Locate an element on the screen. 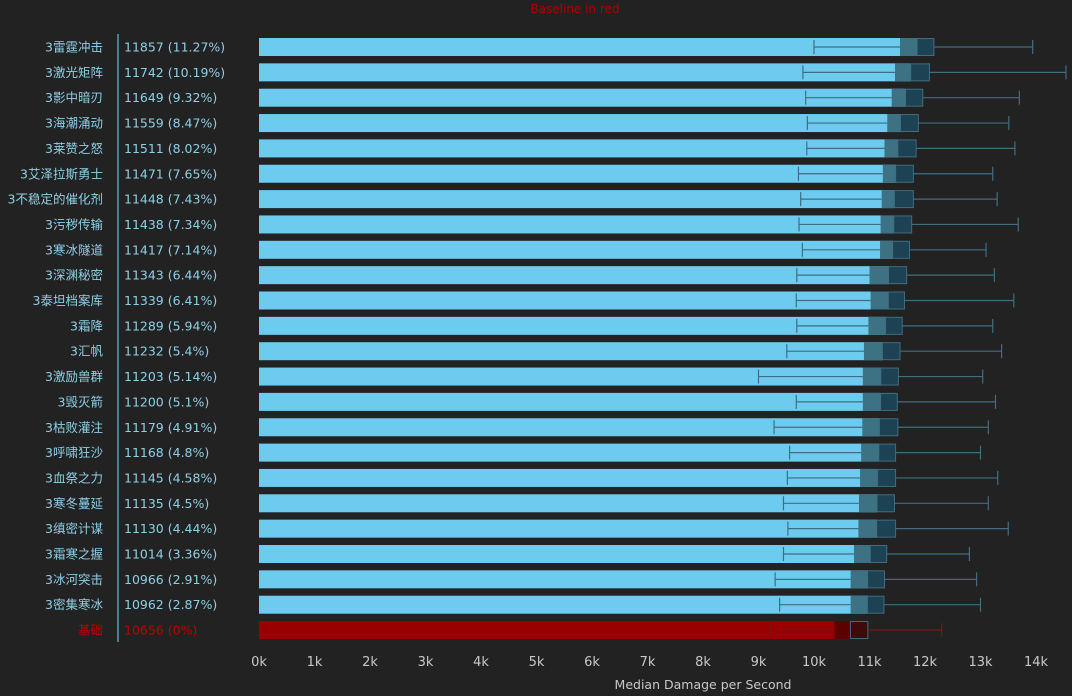 The image size is (1072, 696). x-tick-label: 10k is located at coordinates (814, 662).